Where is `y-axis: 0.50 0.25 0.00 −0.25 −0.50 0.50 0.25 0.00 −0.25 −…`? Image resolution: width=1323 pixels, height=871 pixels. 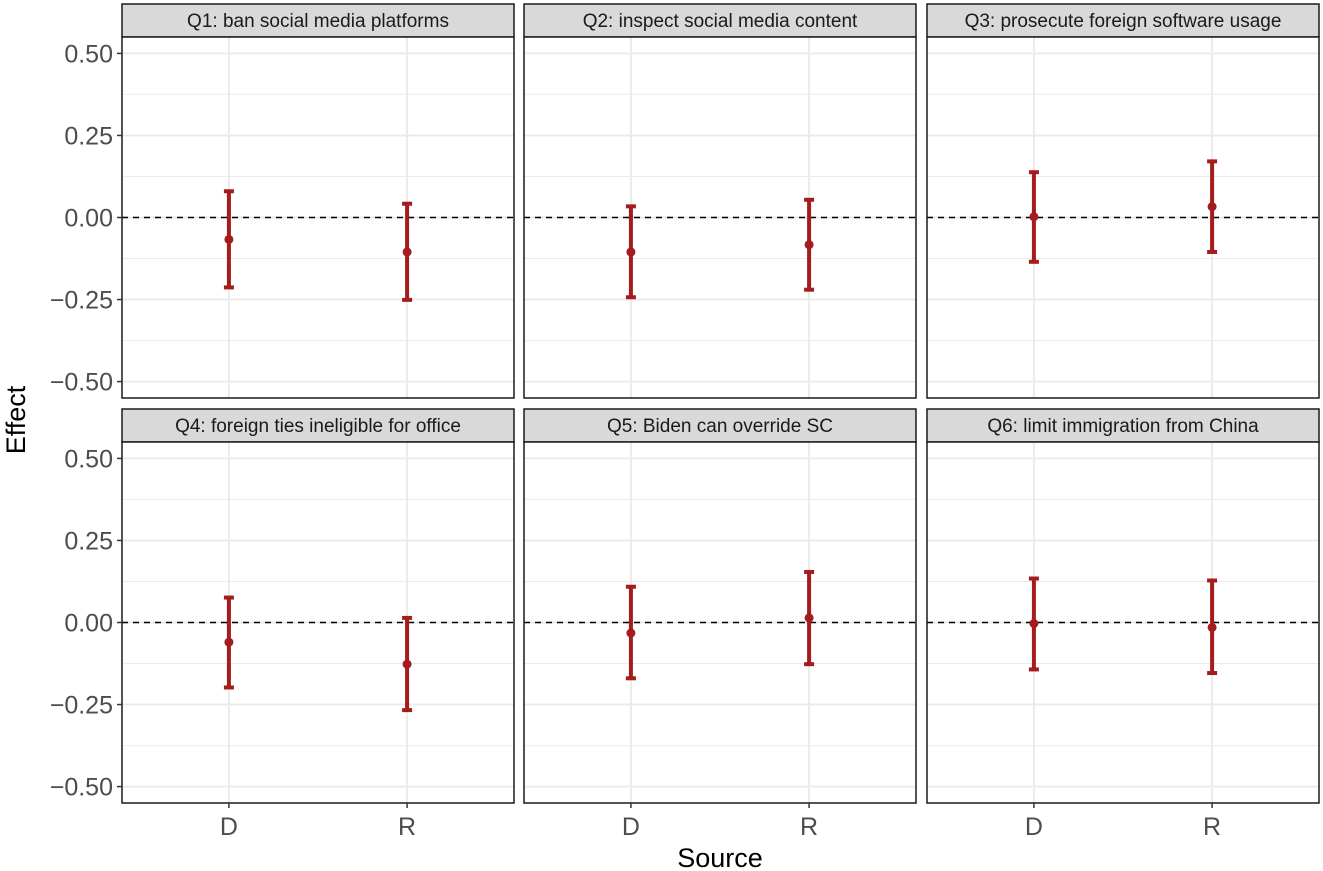
y-axis: 0.50 0.25 0.00 −0.25 −0.50 0.50 0.25 0.00 −0.25 −… is located at coordinates (86, 421).